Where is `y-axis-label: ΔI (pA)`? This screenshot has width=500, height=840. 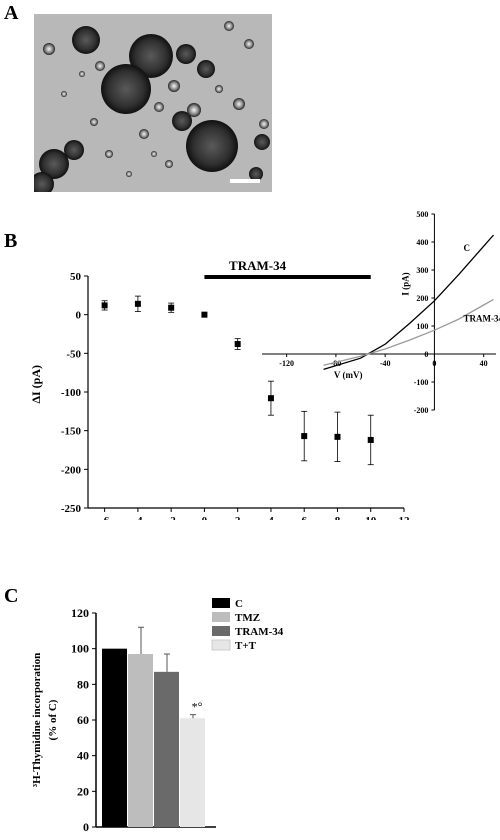
y-axis-label: ΔI (pA) is located at coordinates (36, 384).